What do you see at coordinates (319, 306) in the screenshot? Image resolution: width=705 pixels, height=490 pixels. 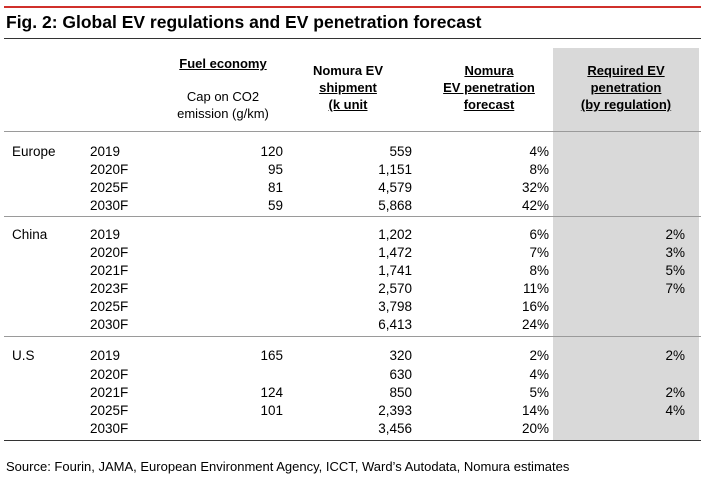 I see `table-row: 2025F 3,798 16%` at bounding box center [319, 306].